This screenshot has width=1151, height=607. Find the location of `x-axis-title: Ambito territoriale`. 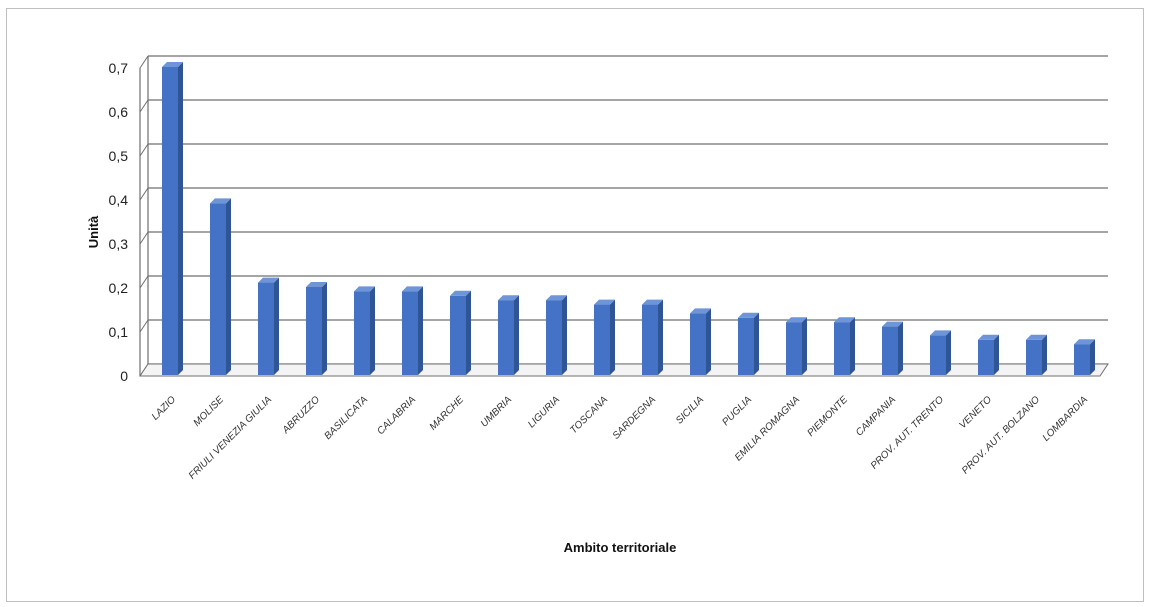

x-axis-title: Ambito territoriale is located at coordinates (620, 547).